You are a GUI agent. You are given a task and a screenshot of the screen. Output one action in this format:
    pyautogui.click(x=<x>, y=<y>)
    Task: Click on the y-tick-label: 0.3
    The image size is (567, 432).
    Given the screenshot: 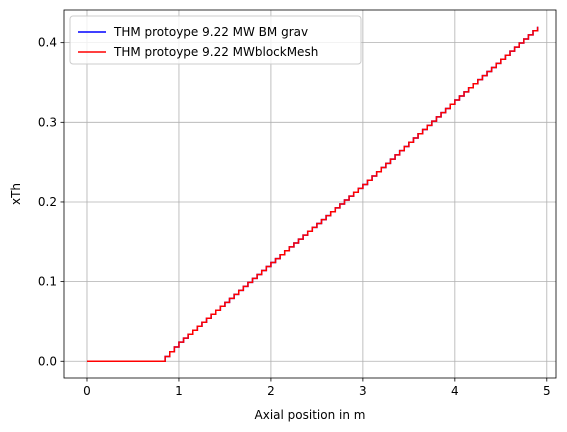 What is the action you would take?
    pyautogui.click(x=47, y=122)
    